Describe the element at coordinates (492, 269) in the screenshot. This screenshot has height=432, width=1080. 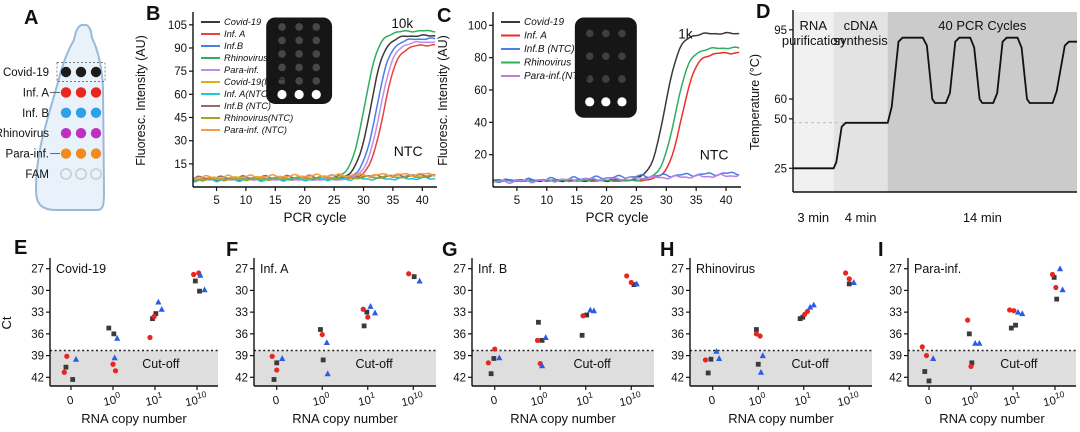
I see `virus-label: Inf. B` at that location.